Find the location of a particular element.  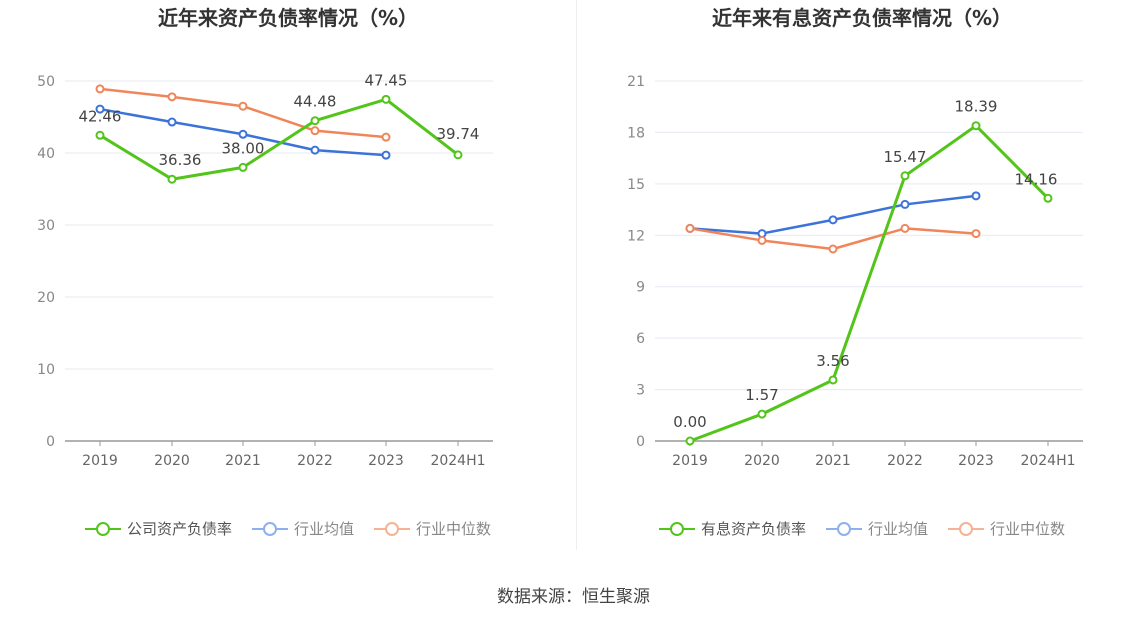

legend-label: 公司资产负债率 is located at coordinates (179, 529).